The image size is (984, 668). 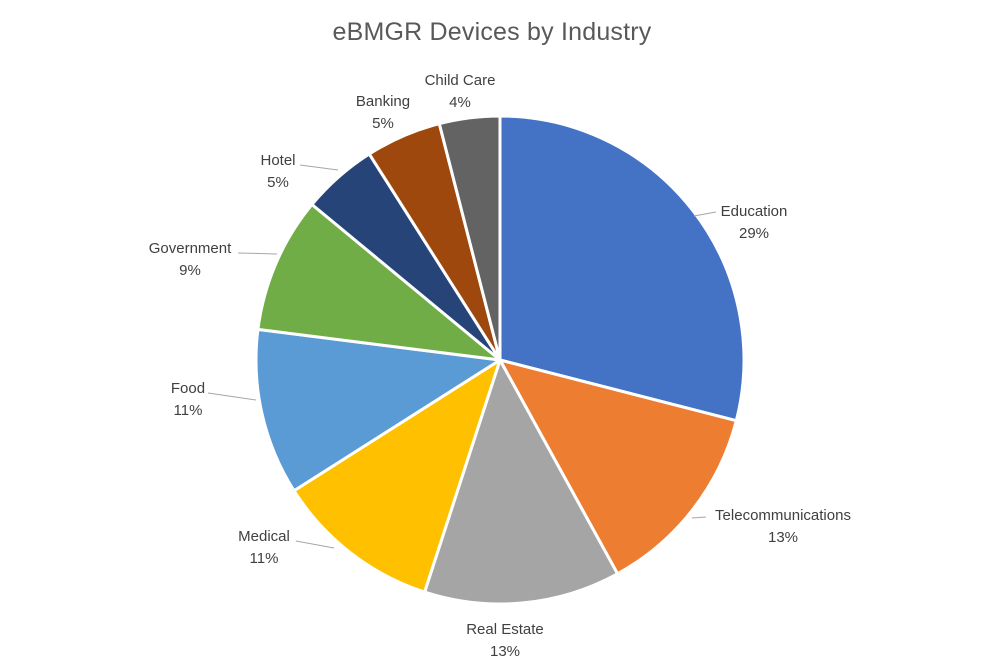 What do you see at coordinates (460, 102) in the screenshot?
I see `data-label-percent: 4%` at bounding box center [460, 102].